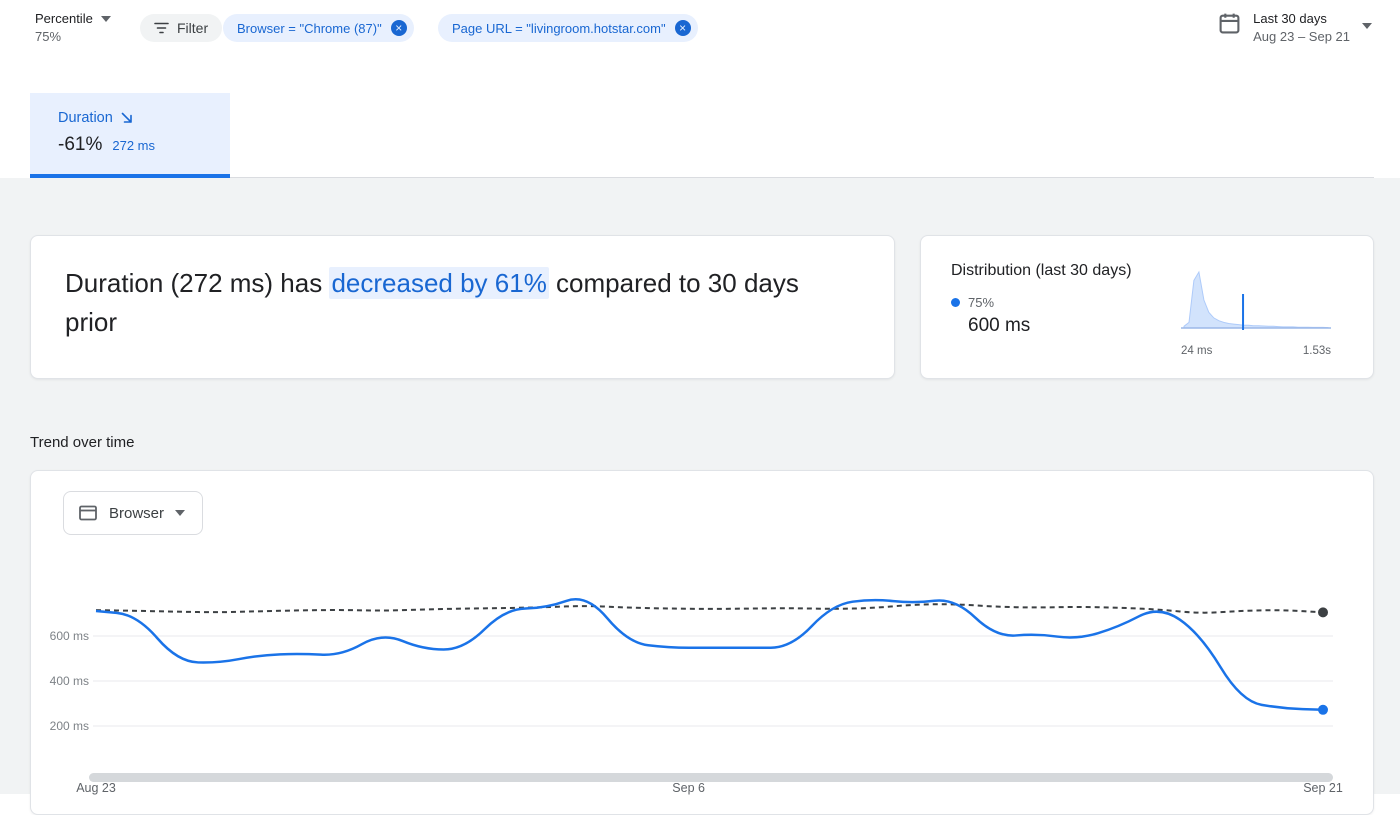 The height and width of the screenshot is (815, 1400). Describe the element at coordinates (80, 144) in the screenshot. I see `tab-delta-value: -61%` at that location.